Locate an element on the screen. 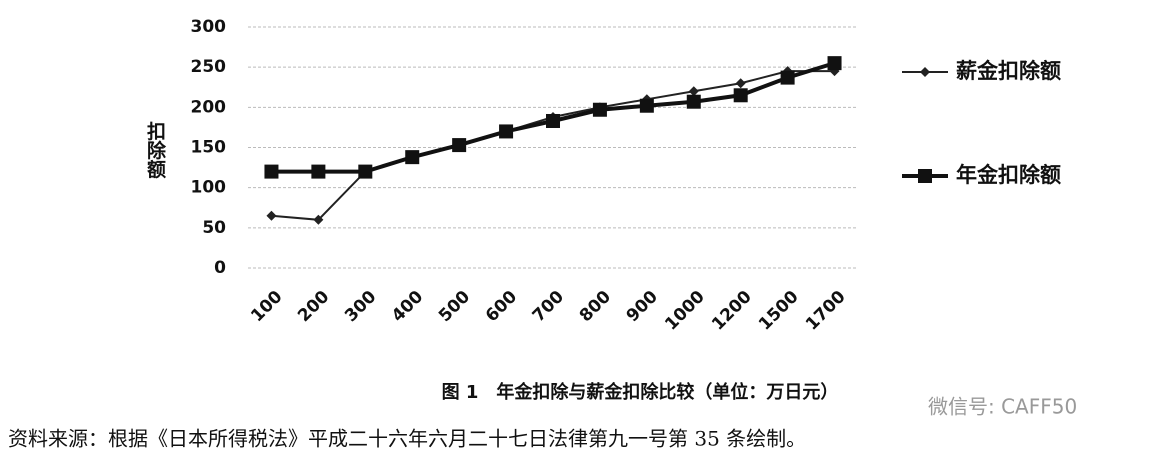 The height and width of the screenshot is (459, 1169). y-tick-label: 100 is located at coordinates (209, 188).